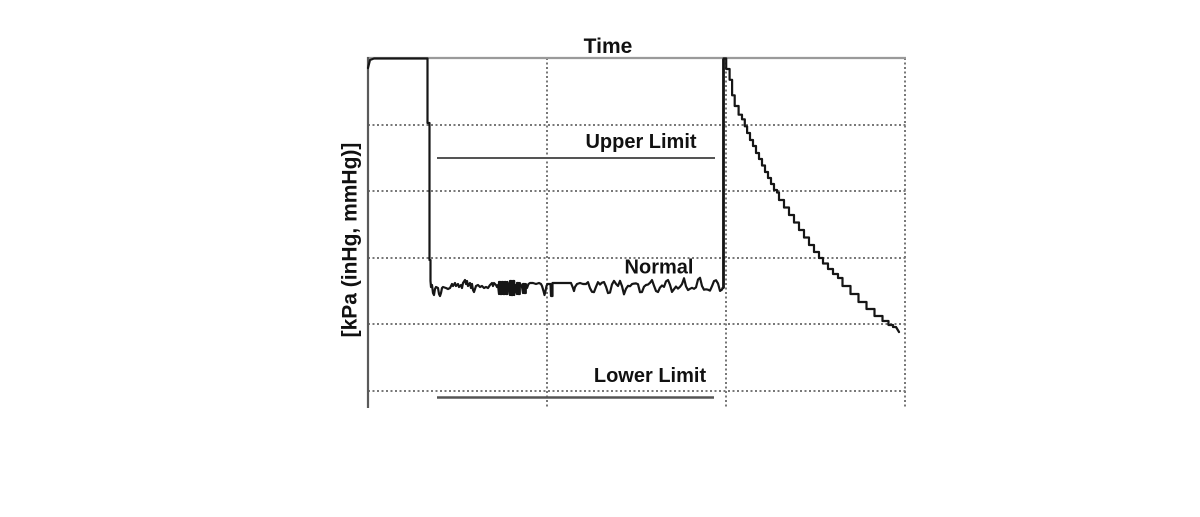 Image resolution: width=1200 pixels, height=517 pixels. What do you see at coordinates (650, 376) in the screenshot?
I see `svg-text: Lower Limit` at bounding box center [650, 376].